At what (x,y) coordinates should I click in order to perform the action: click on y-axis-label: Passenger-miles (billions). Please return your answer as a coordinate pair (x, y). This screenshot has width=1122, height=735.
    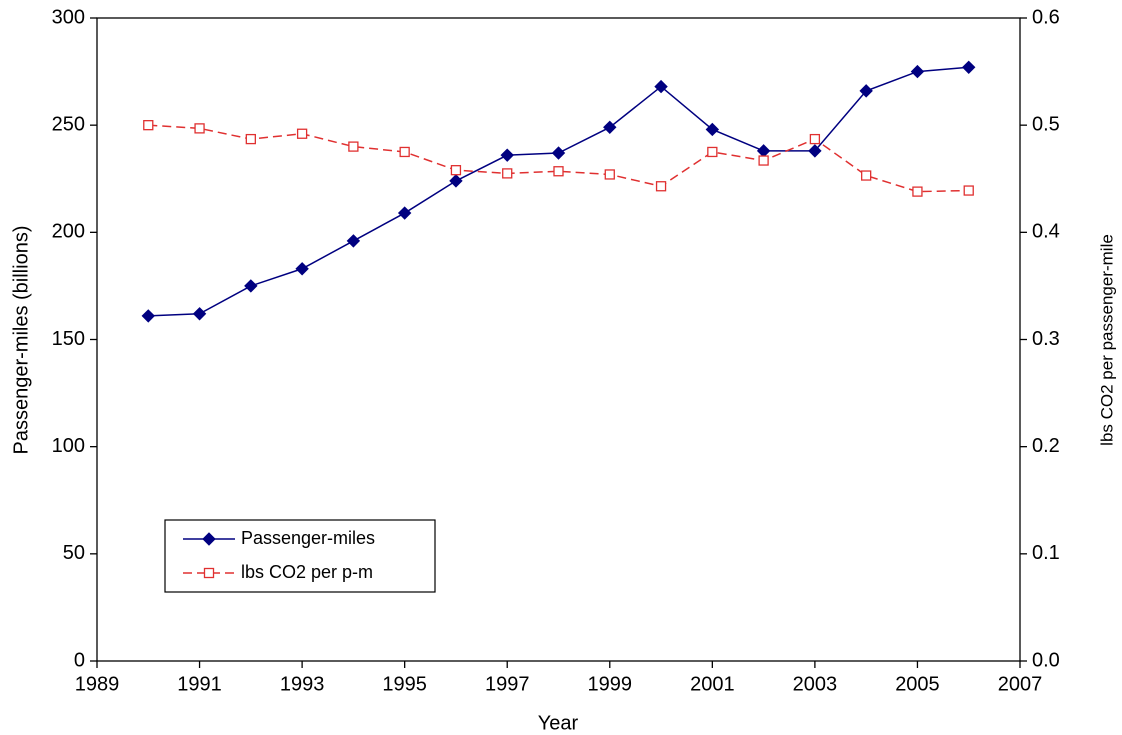
    Looking at the image, I should click on (21, 340).